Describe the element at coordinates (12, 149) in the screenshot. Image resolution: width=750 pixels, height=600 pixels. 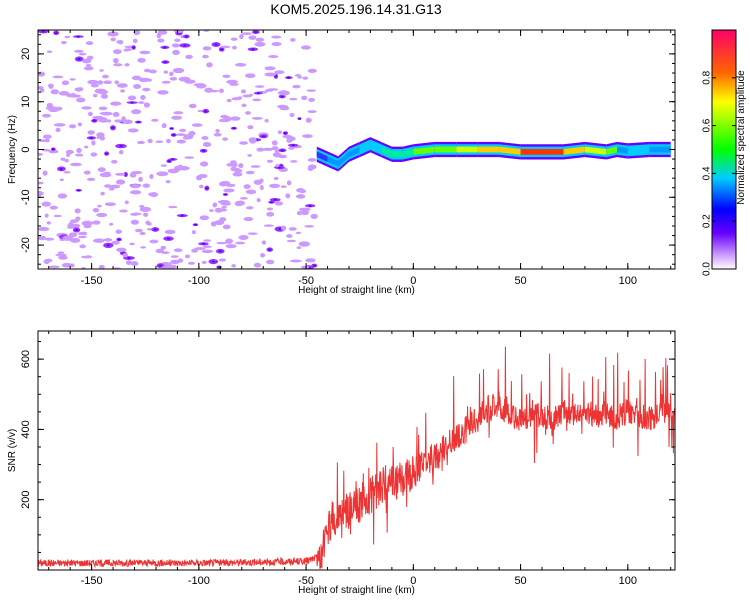
I see `top-ylabel: Frequency (Hz)` at that location.